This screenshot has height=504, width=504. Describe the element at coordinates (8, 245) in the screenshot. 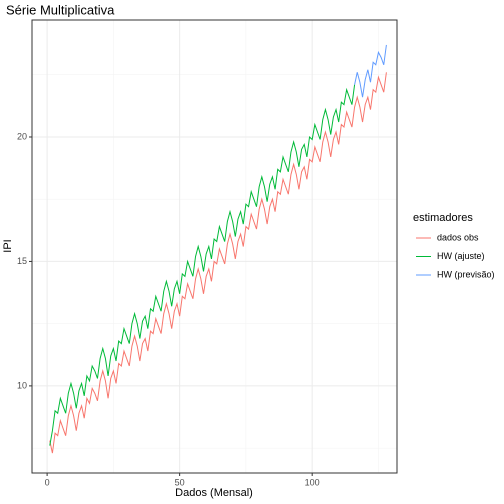

I see `y-axis-label: IPI` at that location.